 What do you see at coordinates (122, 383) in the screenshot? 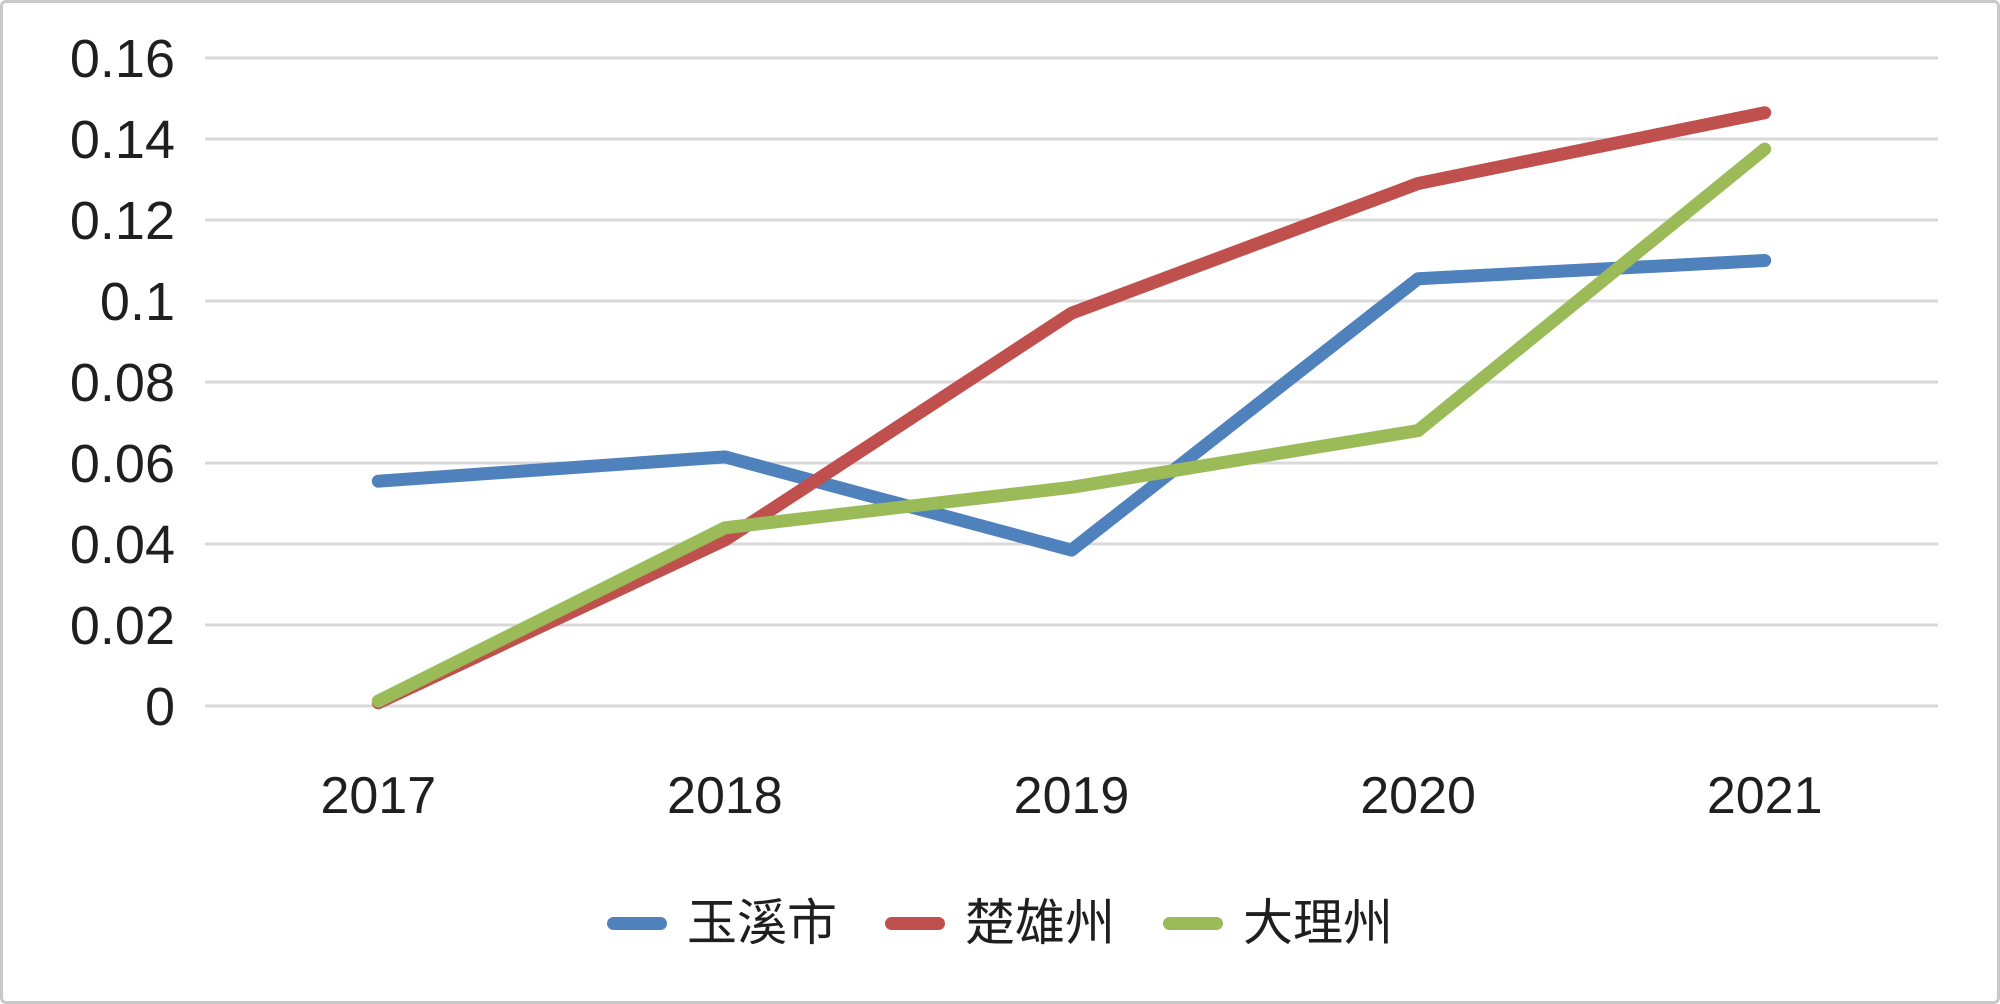
I see `y-tick-label: 0.08` at bounding box center [122, 383].